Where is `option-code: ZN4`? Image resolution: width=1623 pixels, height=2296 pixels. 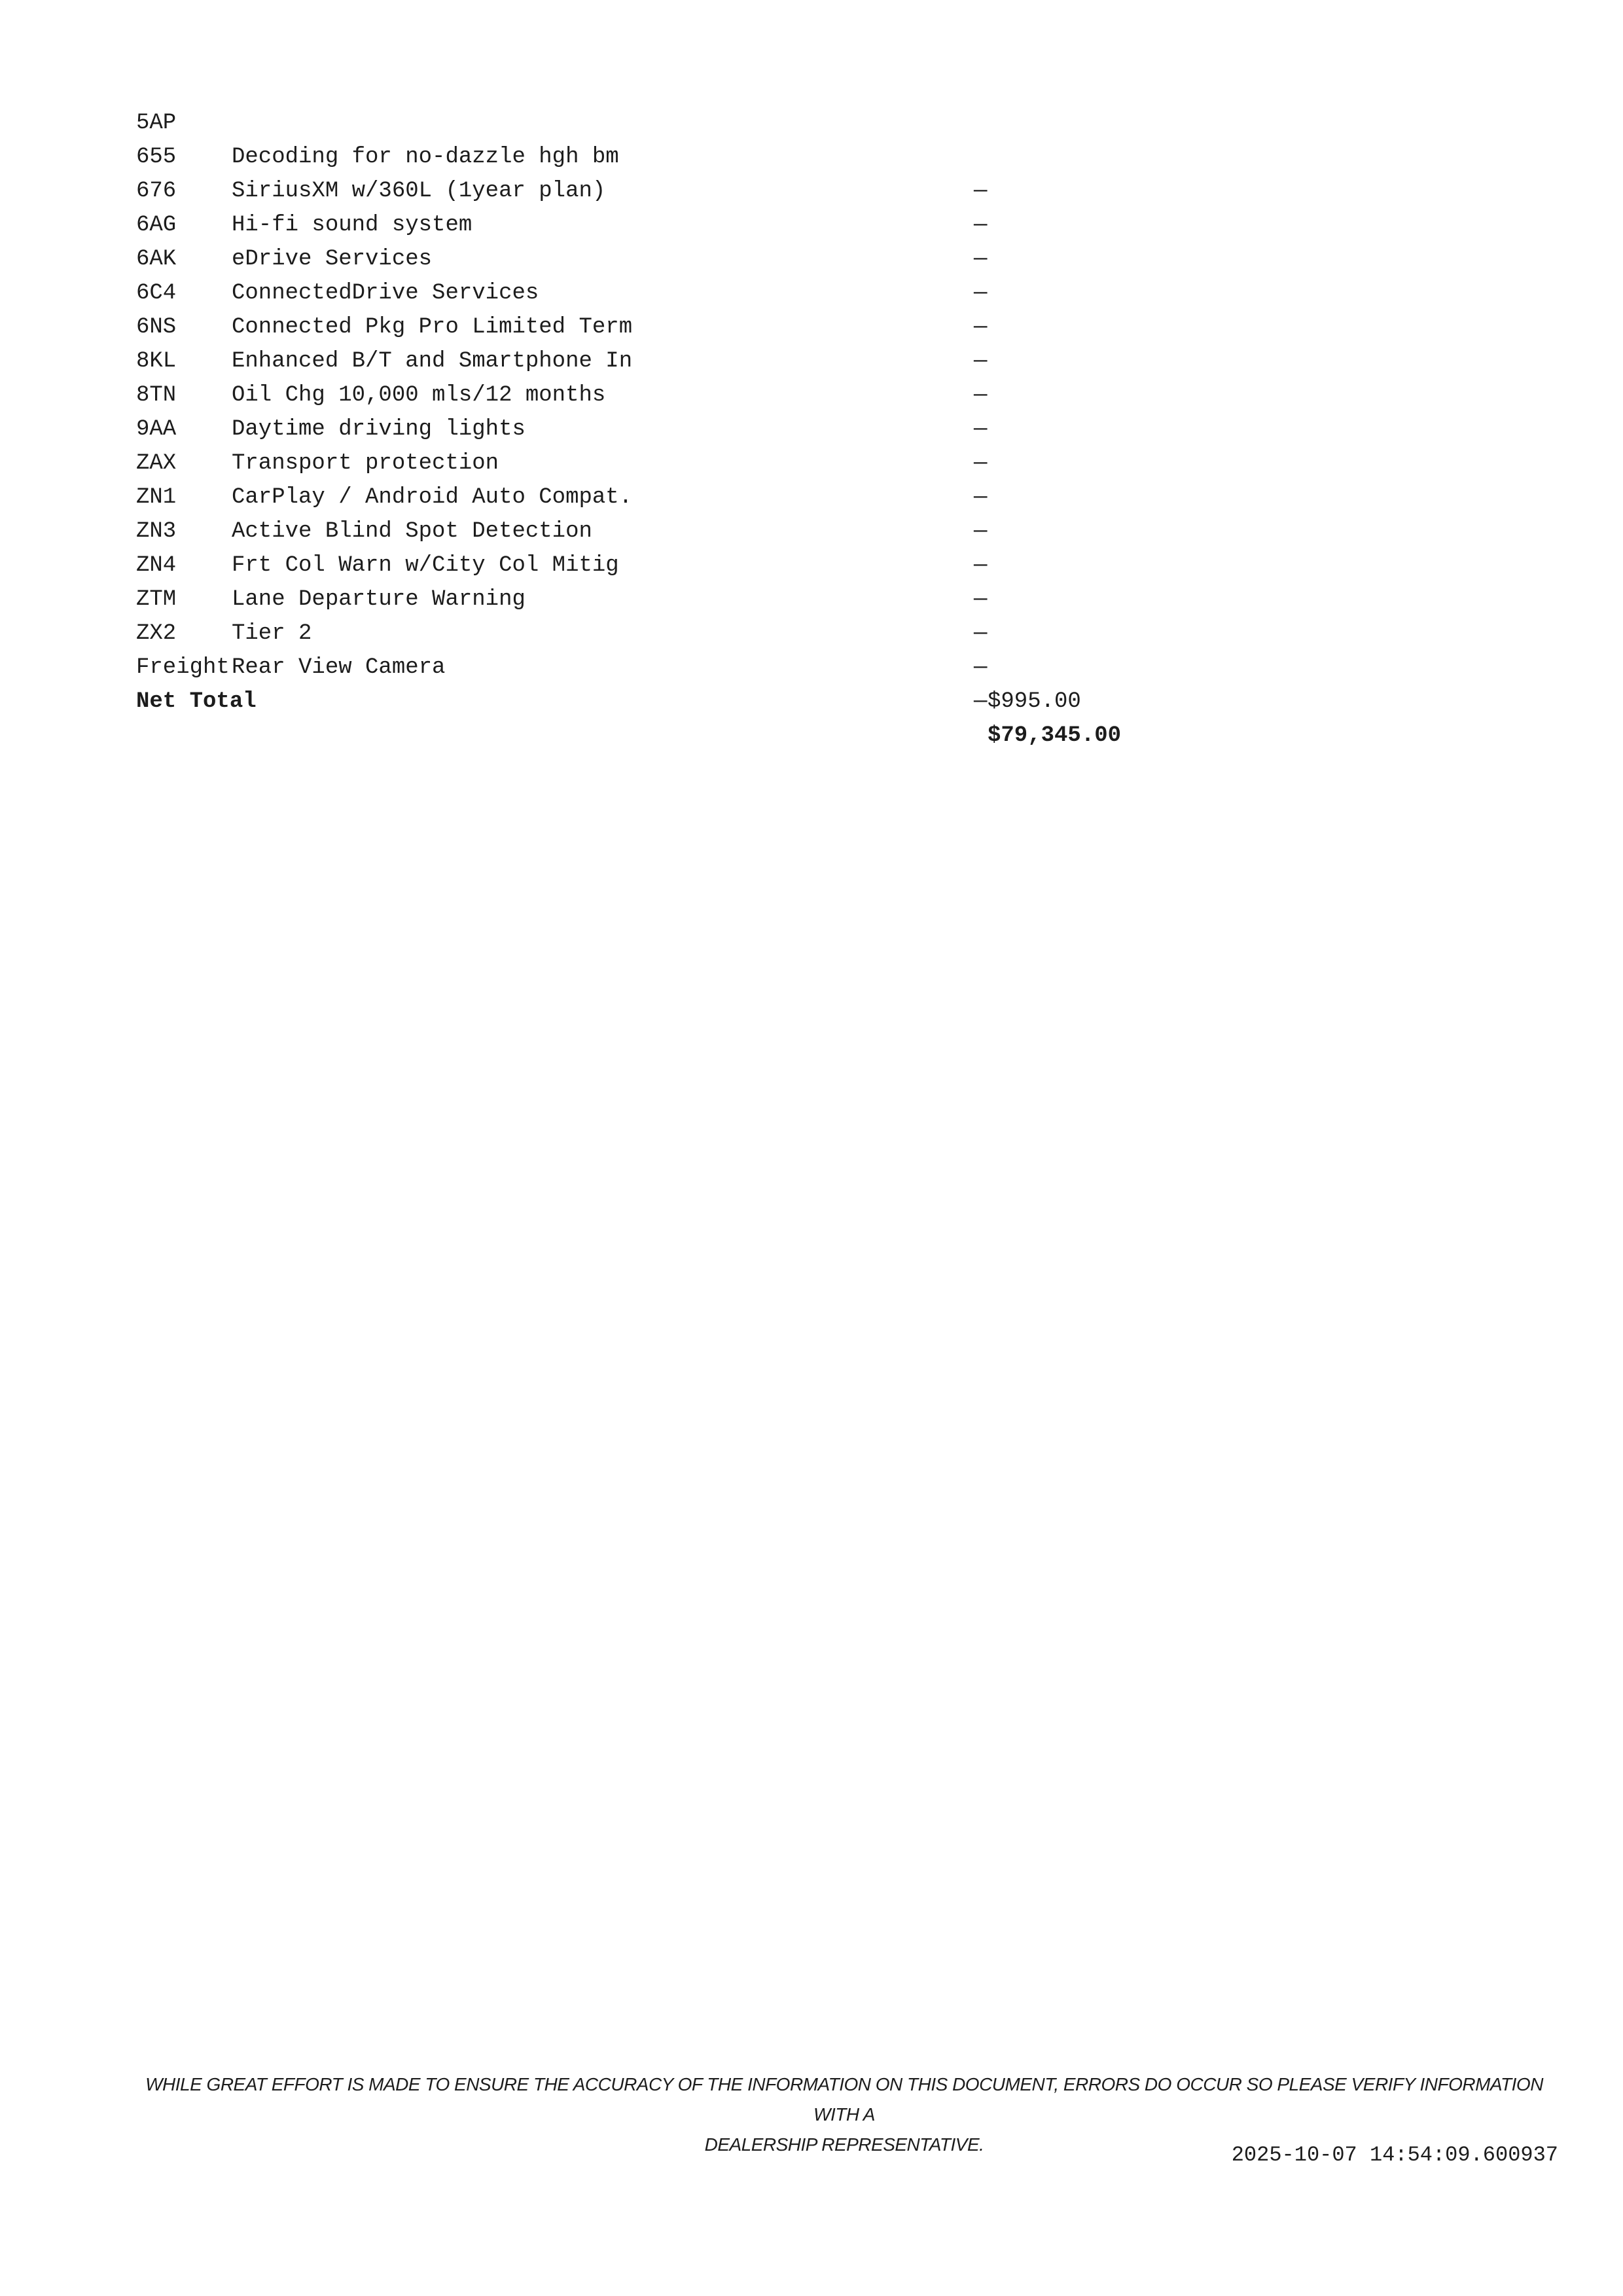
option-code: ZN4 is located at coordinates (157, 565).